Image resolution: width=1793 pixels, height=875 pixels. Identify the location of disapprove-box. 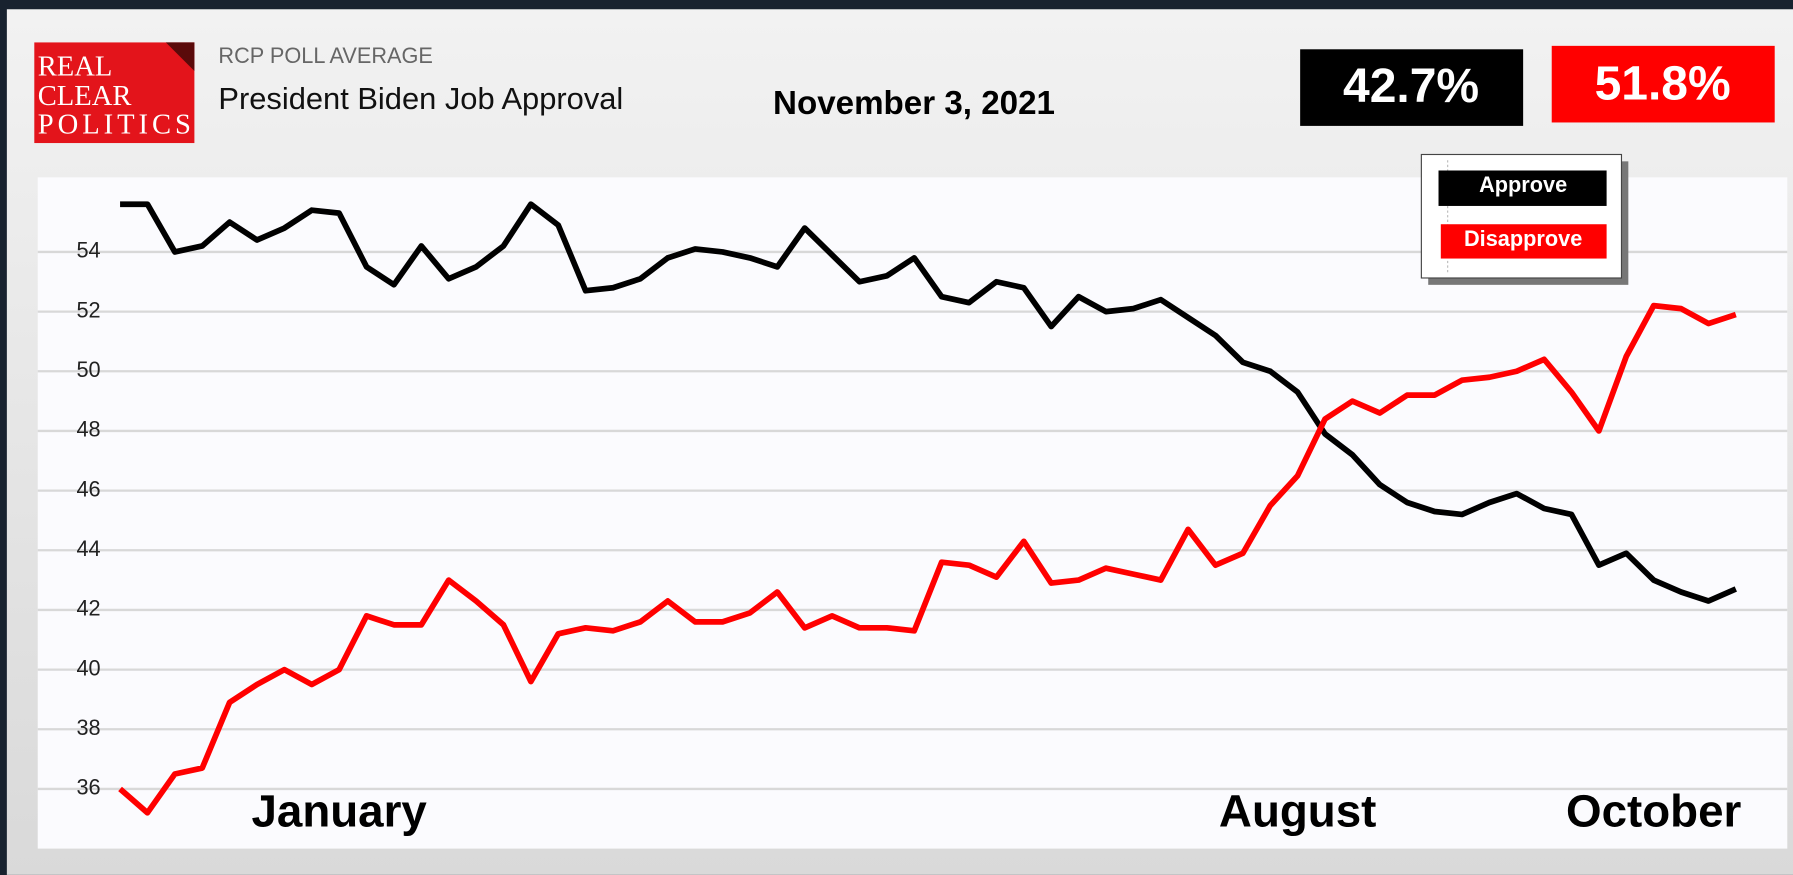
(1663, 84).